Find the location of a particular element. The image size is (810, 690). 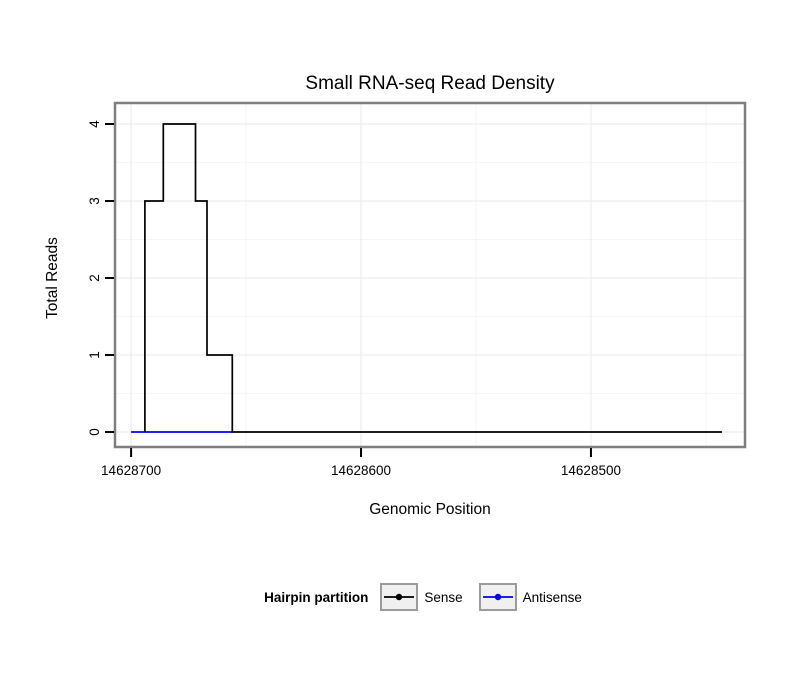

x-tick-label: 14628500 is located at coordinates (591, 470).